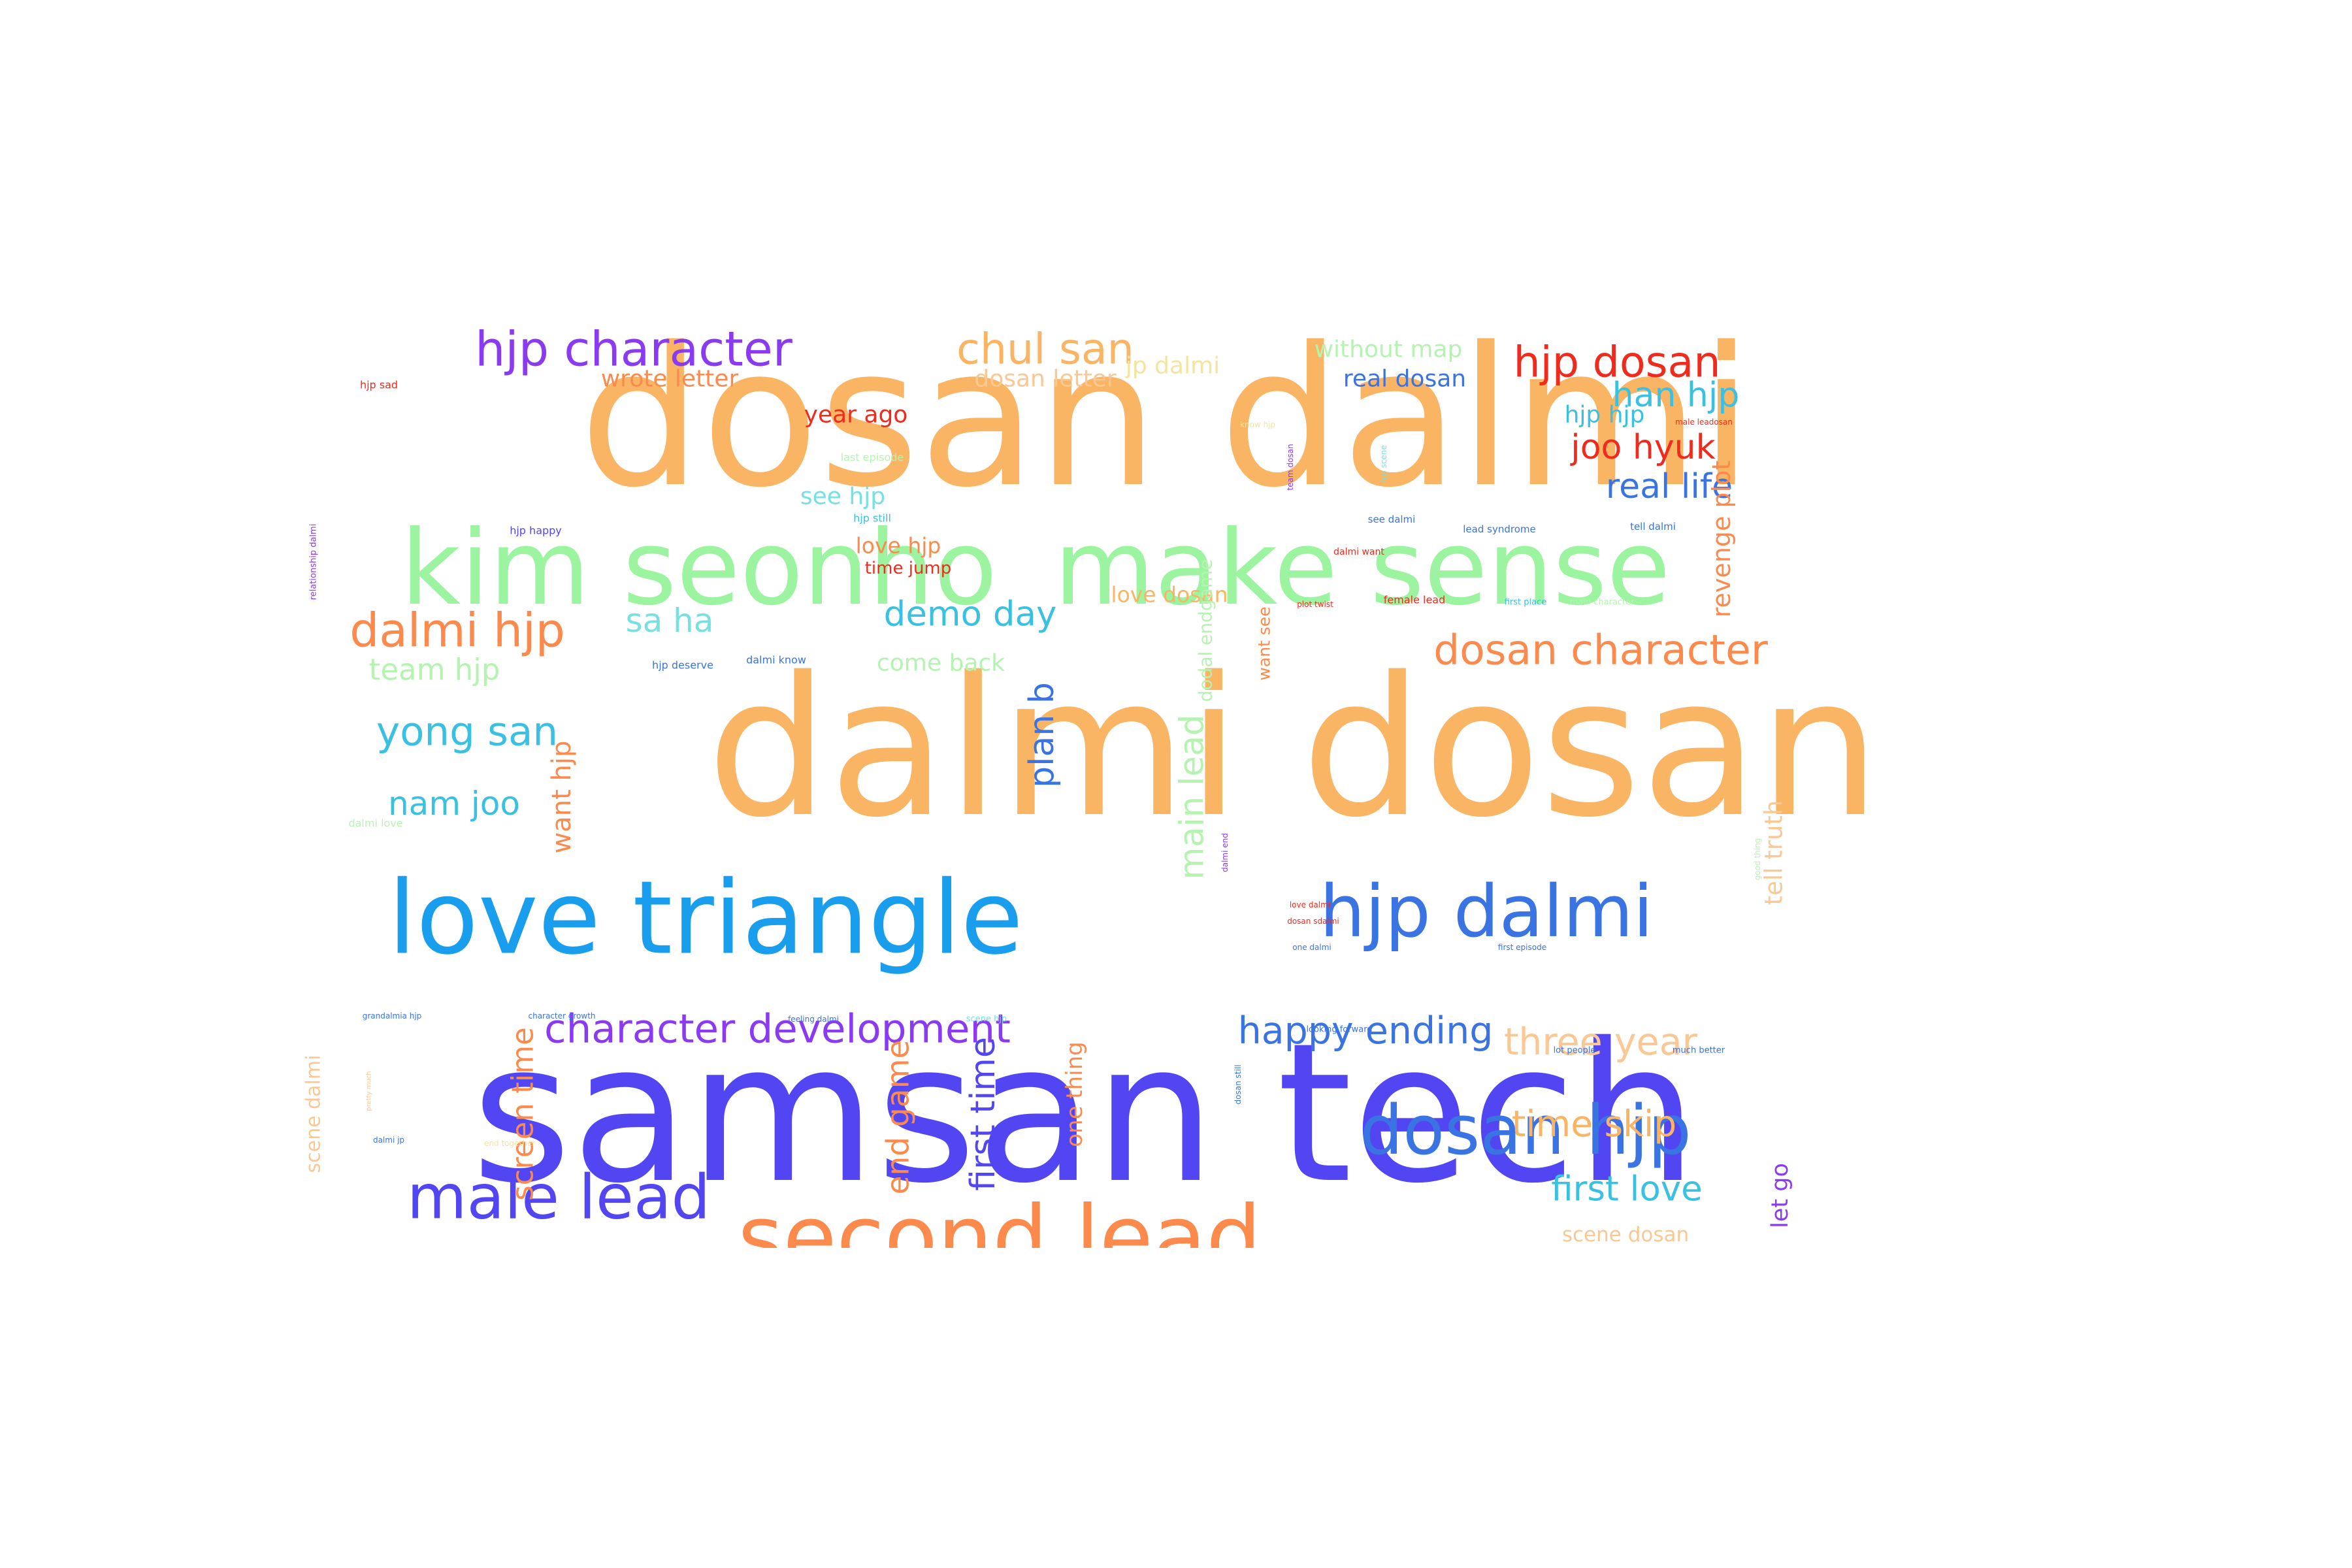  I want to click on cloud-word: hjp deserve, so click(682, 665).